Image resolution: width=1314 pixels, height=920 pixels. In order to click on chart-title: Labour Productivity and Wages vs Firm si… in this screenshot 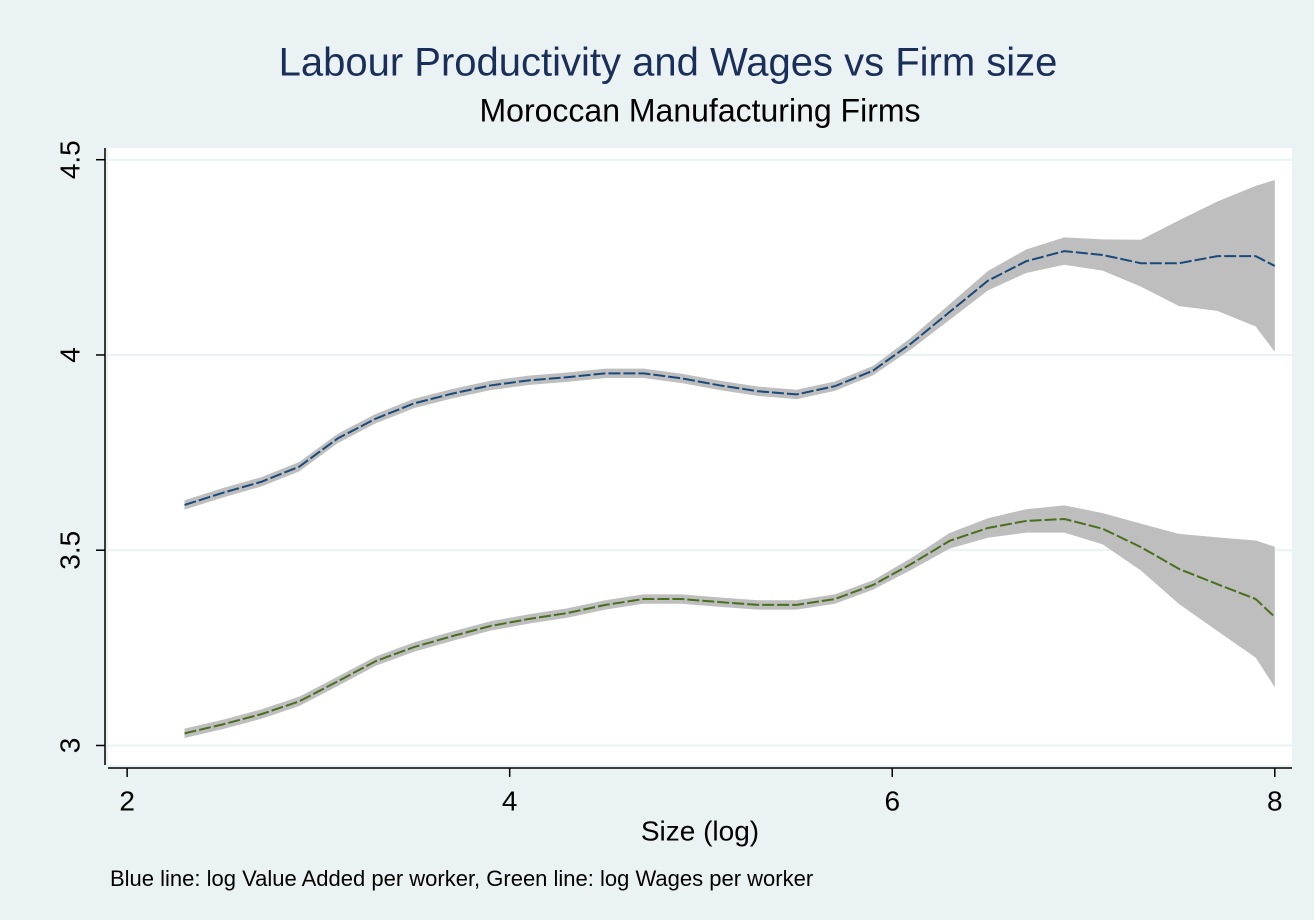, I will do `click(668, 63)`.